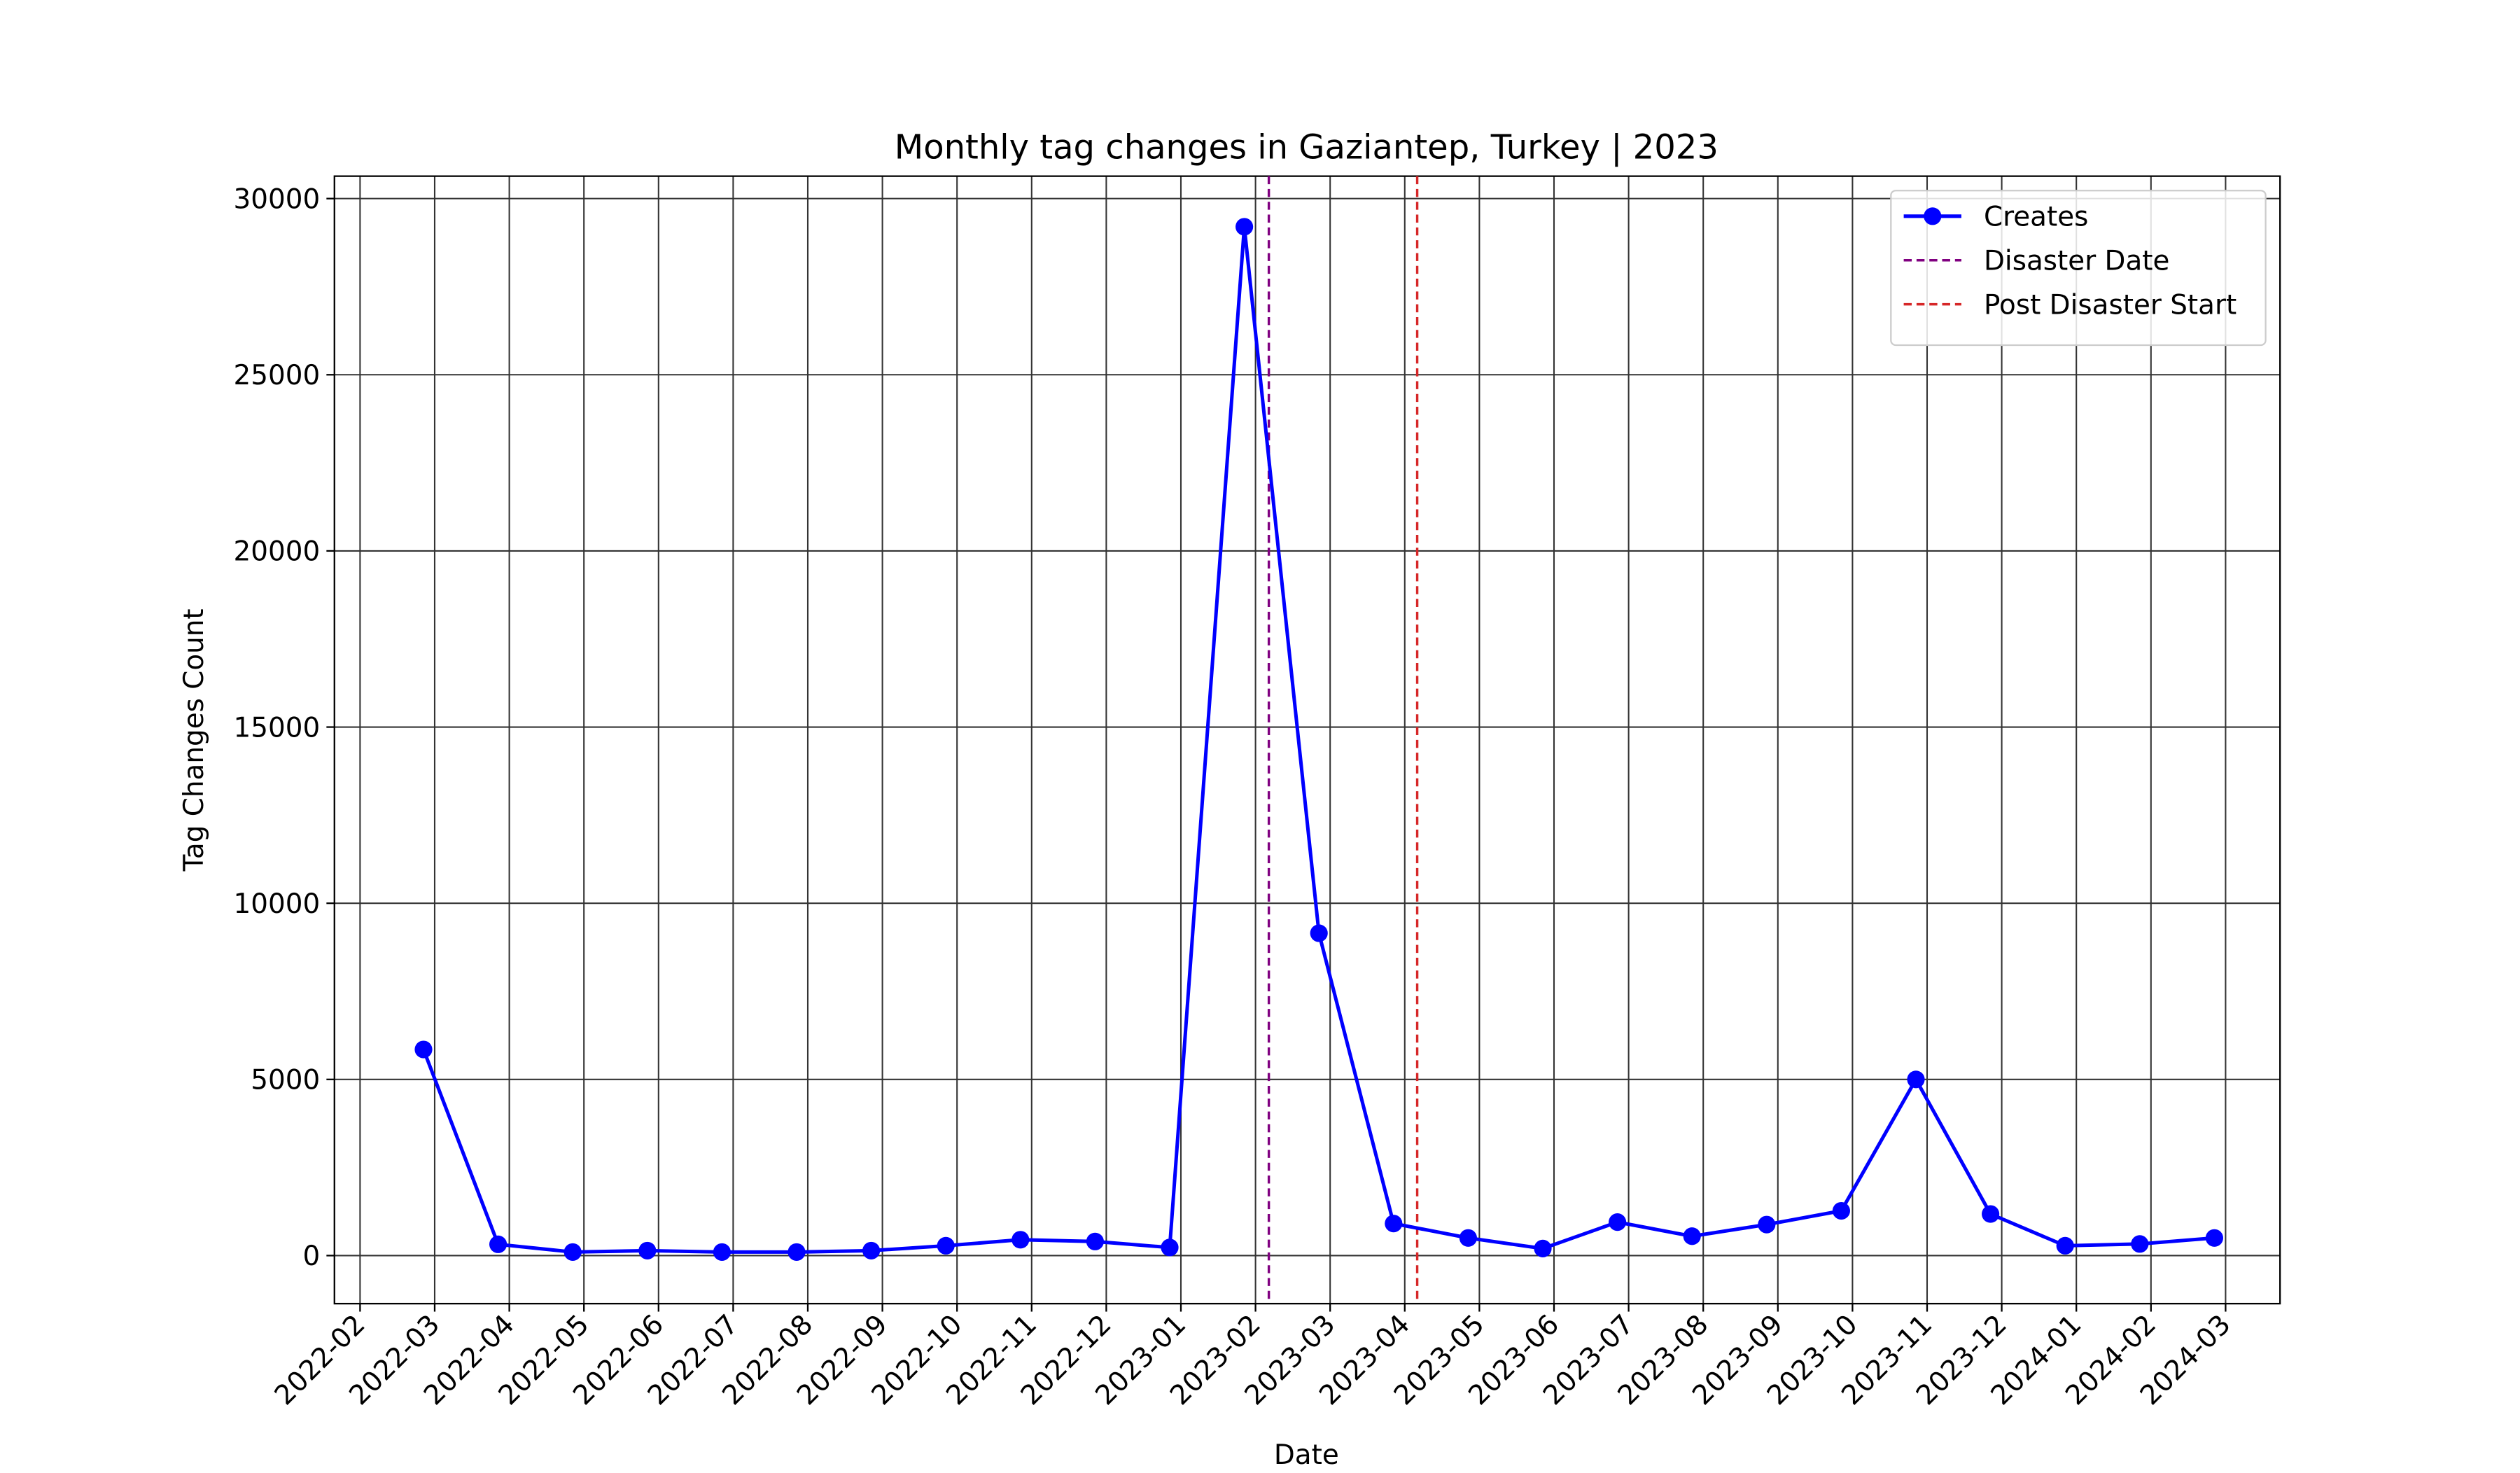 The width and height of the screenshot is (2520, 1473). What do you see at coordinates (277, 375) in the screenshot?
I see `y-tick-label: 25000` at bounding box center [277, 375].